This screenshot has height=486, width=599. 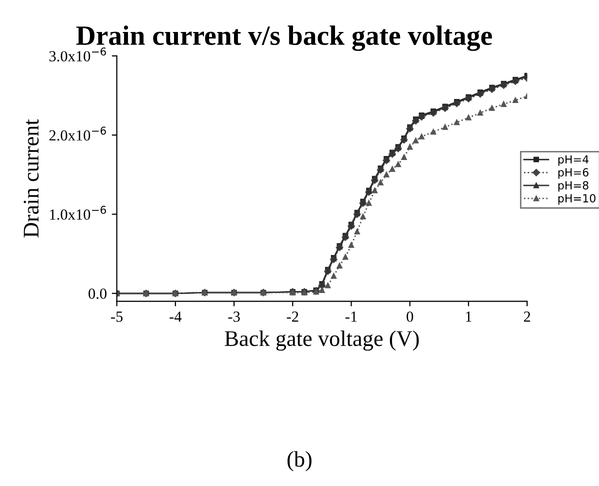 What do you see at coordinates (573, 173) in the screenshot?
I see `legend-label: pH=6` at bounding box center [573, 173].